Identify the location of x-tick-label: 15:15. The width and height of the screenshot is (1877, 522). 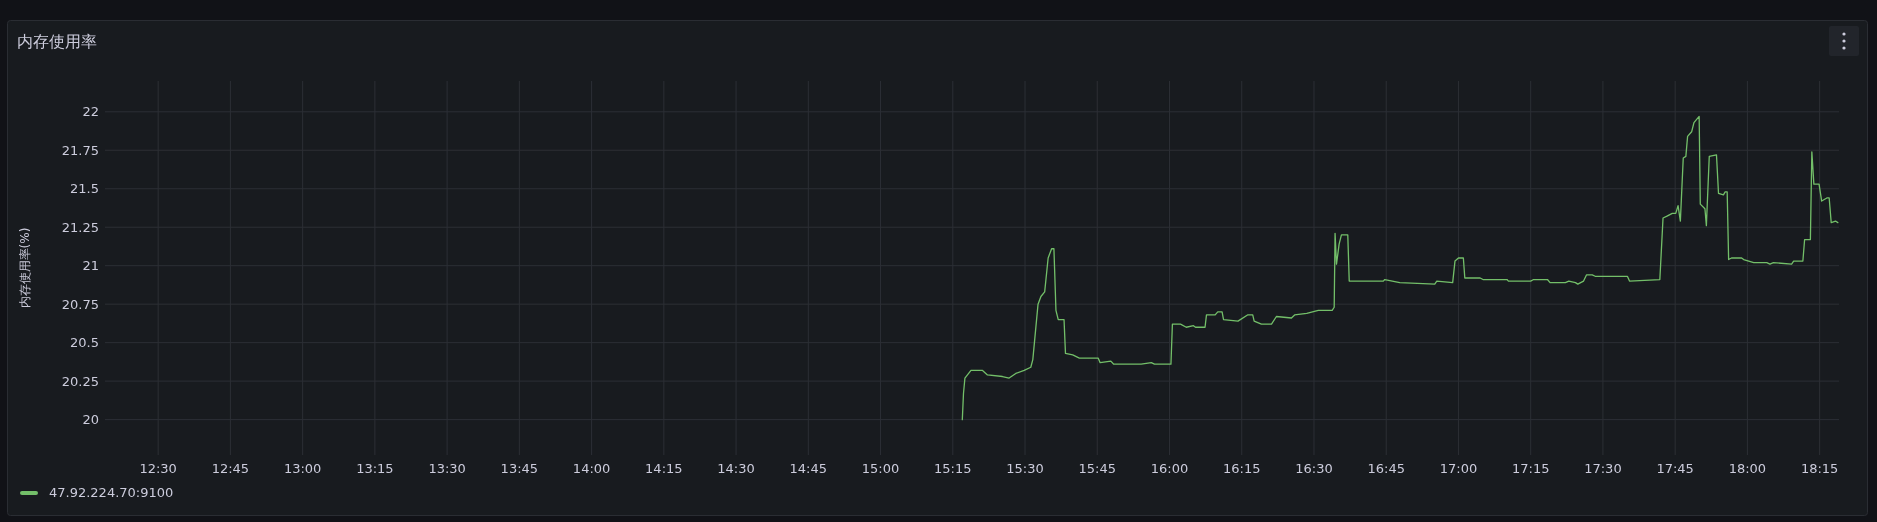
(953, 468).